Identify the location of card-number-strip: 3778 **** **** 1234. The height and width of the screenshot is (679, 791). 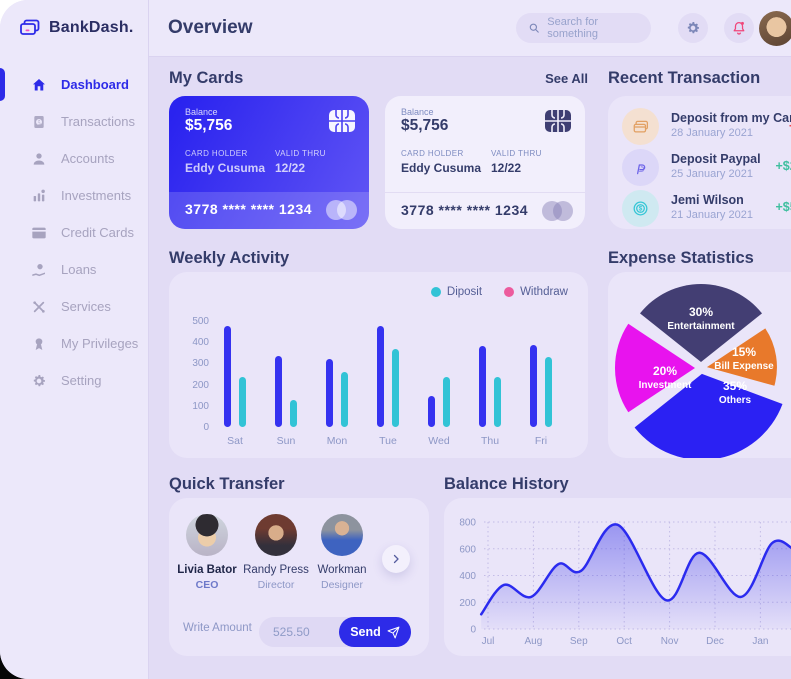
(485, 210).